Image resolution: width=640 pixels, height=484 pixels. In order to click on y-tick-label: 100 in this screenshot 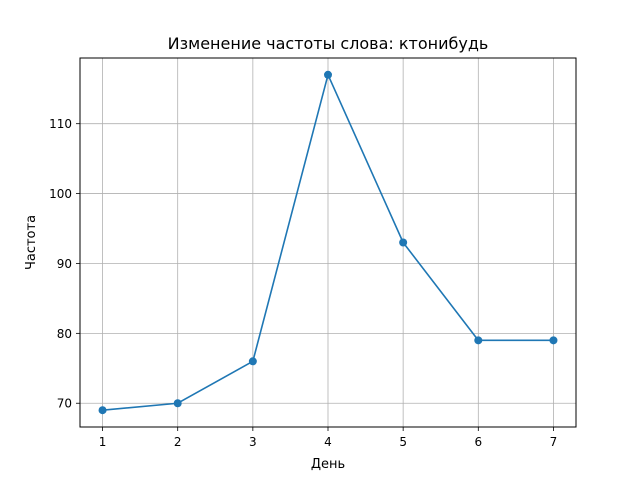, I will do `click(60, 194)`.